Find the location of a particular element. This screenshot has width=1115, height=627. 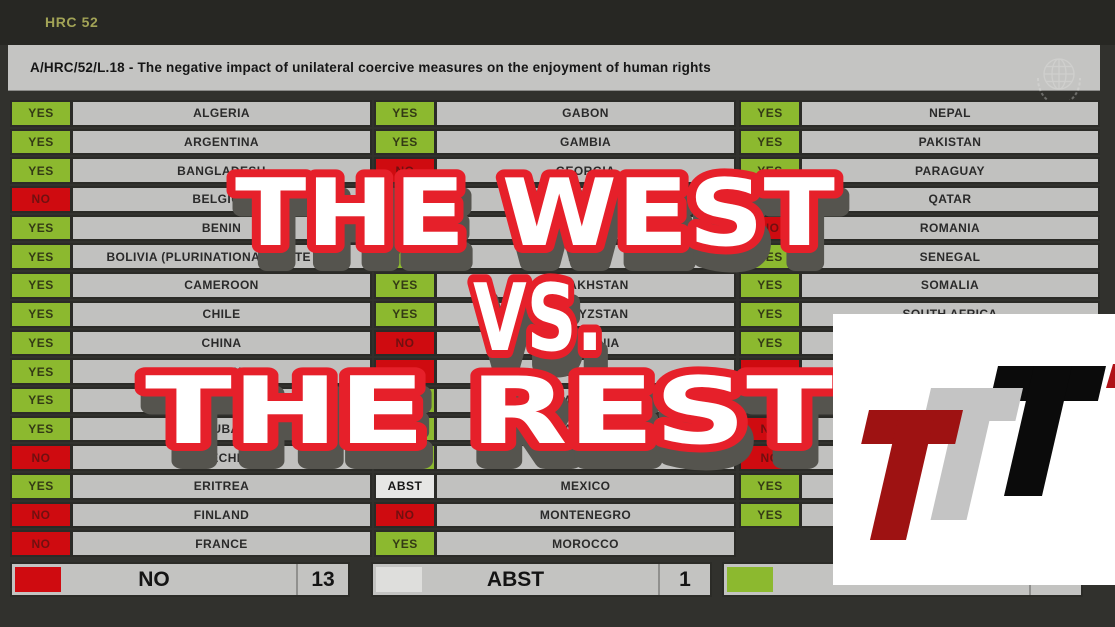

vote-row: YES QATAR is located at coordinates (919, 199).